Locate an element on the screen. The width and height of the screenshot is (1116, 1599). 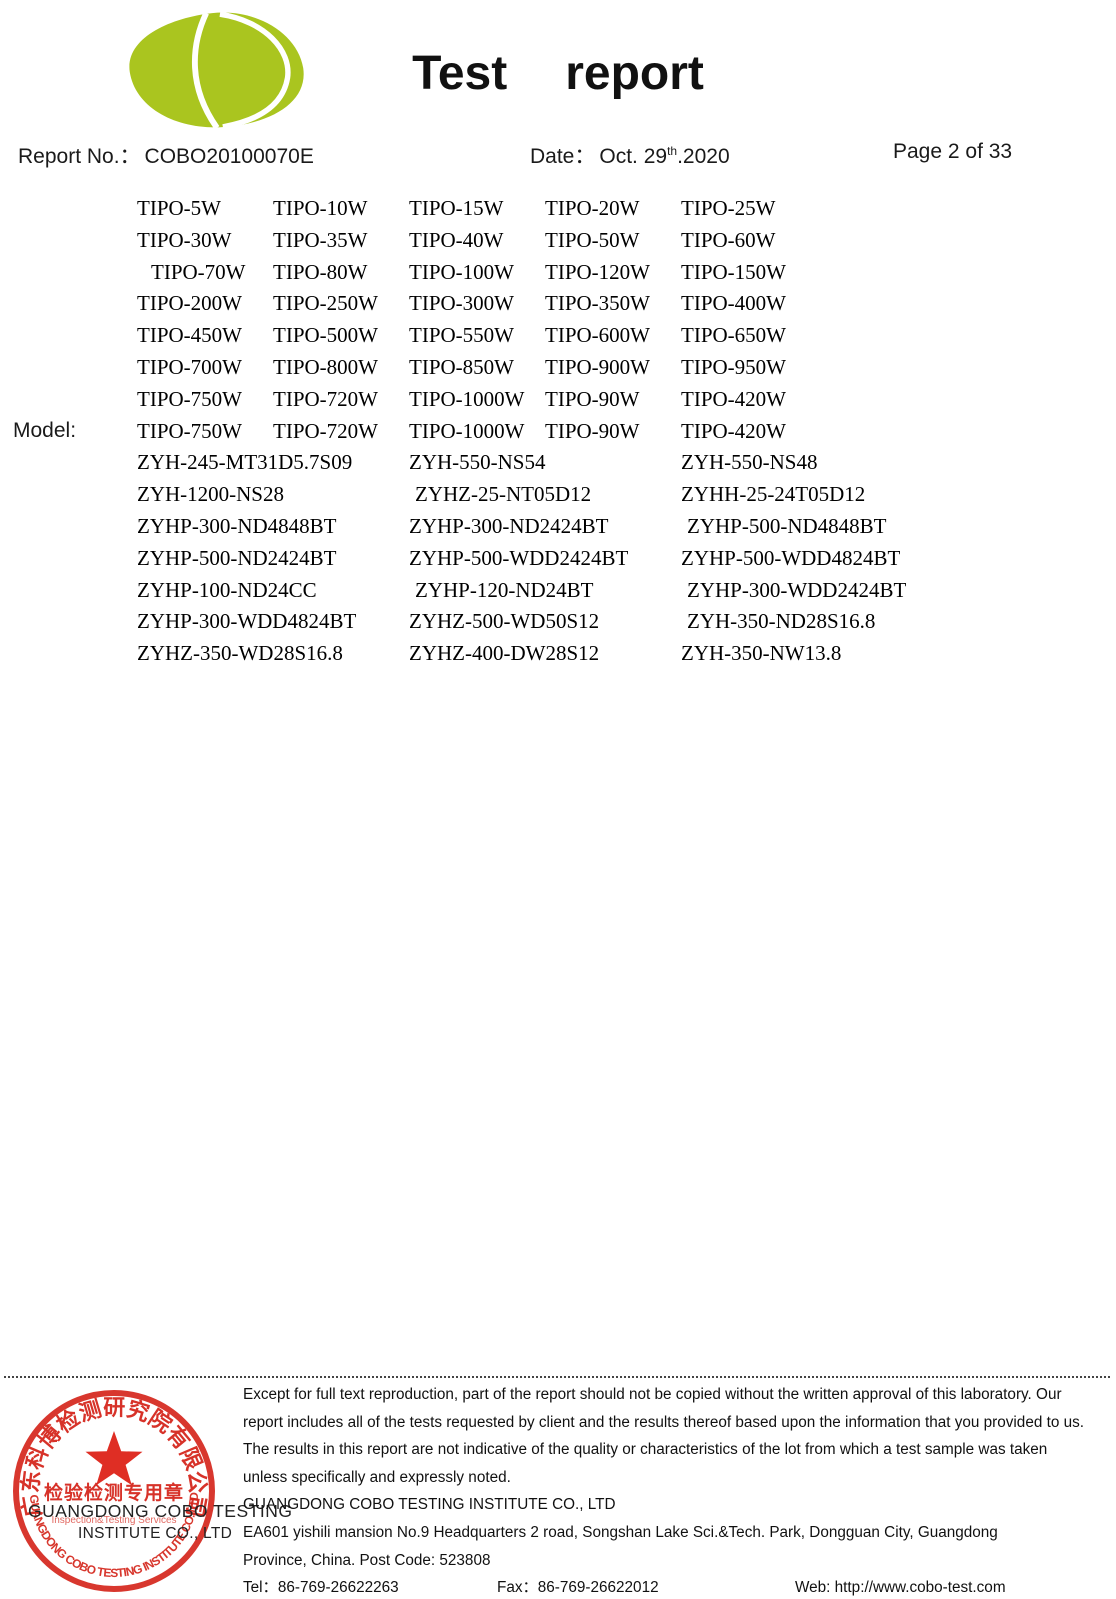
model-cell: TIPO-200W is located at coordinates (189, 303).